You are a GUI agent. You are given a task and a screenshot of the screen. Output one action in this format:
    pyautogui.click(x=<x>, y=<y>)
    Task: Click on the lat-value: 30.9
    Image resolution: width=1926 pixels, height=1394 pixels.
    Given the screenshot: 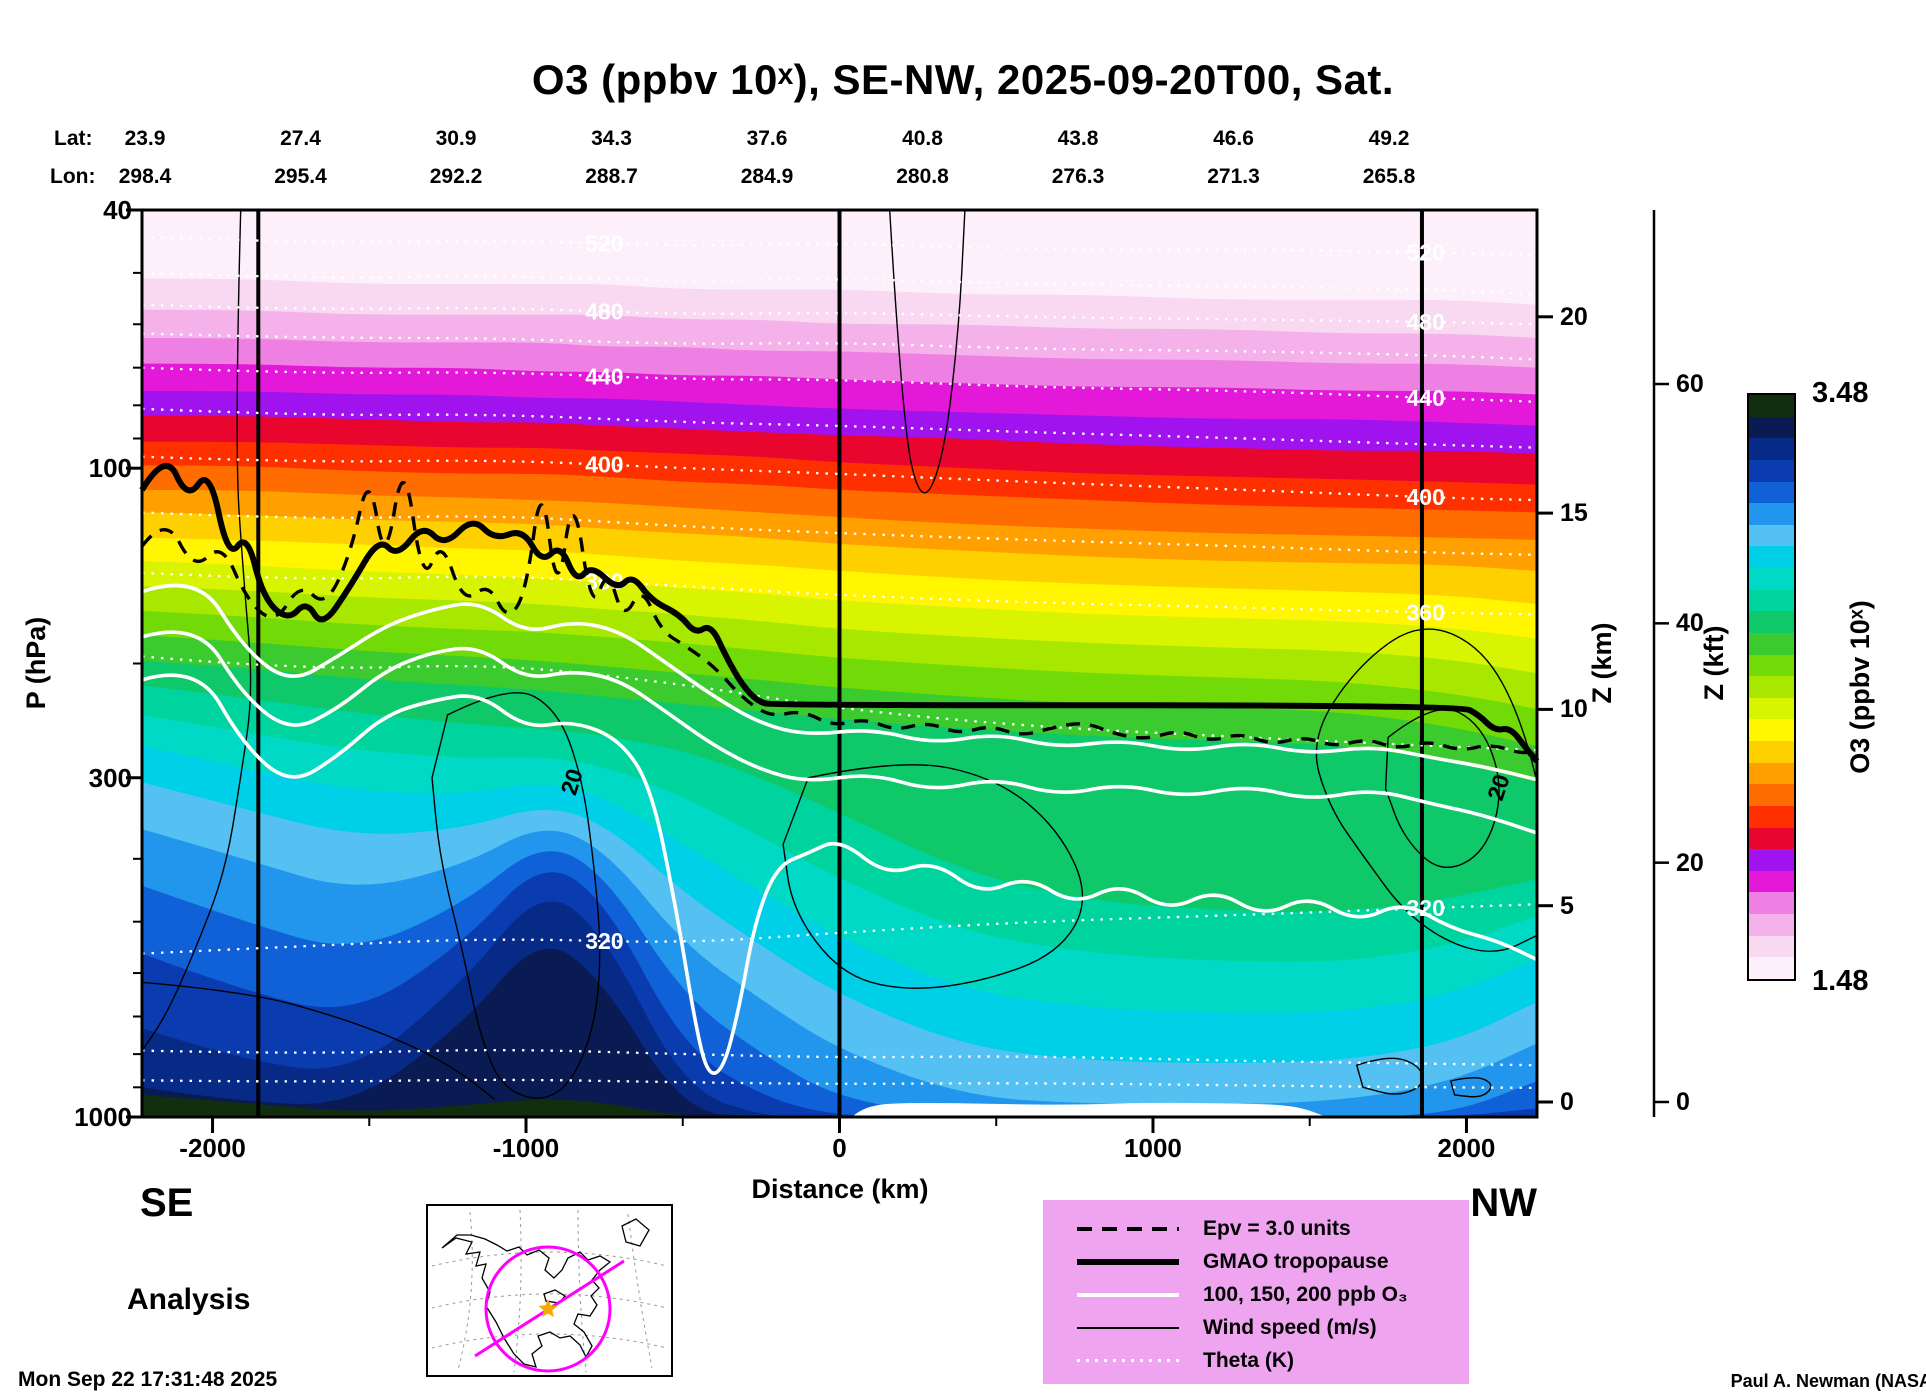 What is the action you would take?
    pyautogui.click(x=456, y=138)
    